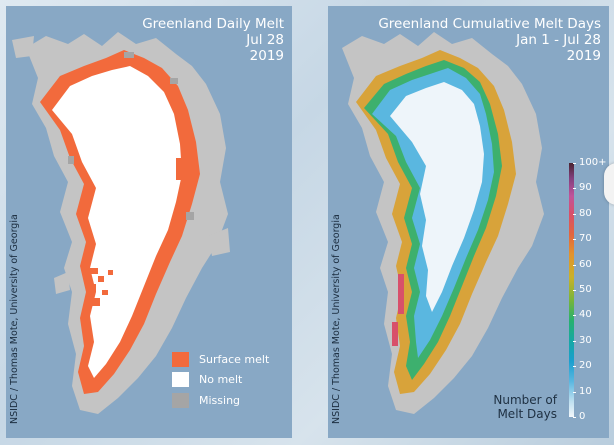 The image size is (614, 445). I want to click on high-melt-edges, so click(398, 310).